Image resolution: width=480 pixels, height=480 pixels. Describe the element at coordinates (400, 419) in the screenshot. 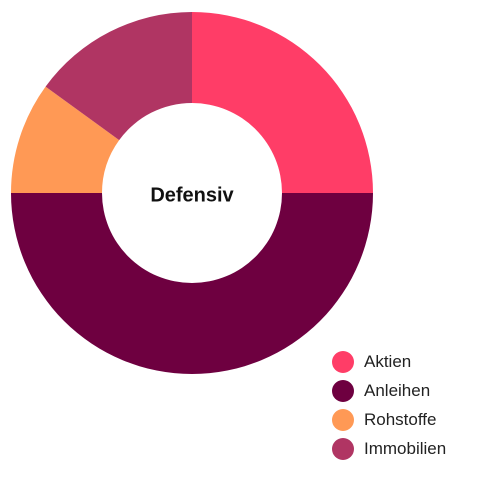

I see `legend-label-rohstoffe: Rohstoffe` at that location.